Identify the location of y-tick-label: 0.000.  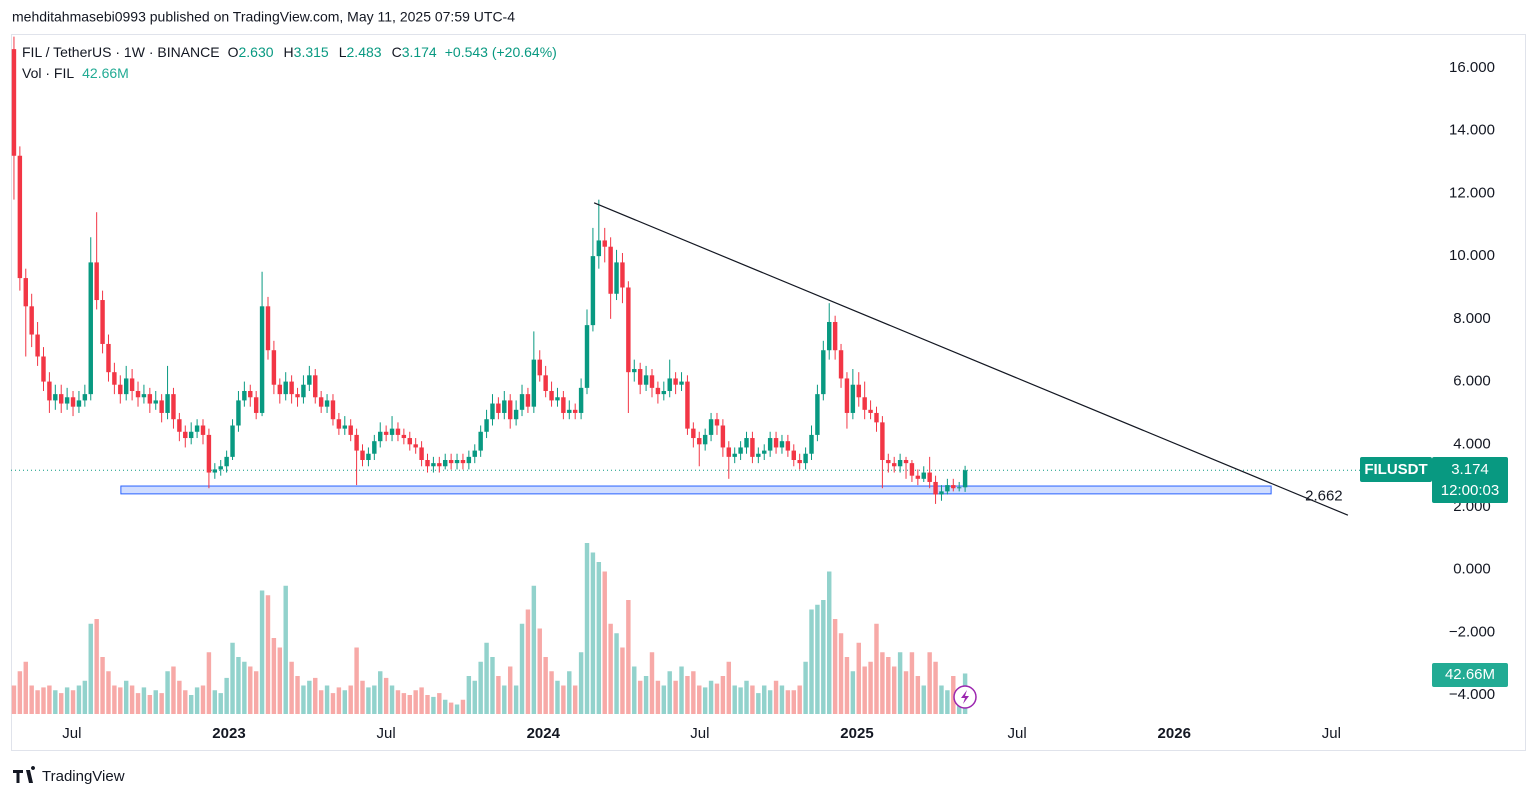
(1472, 569).